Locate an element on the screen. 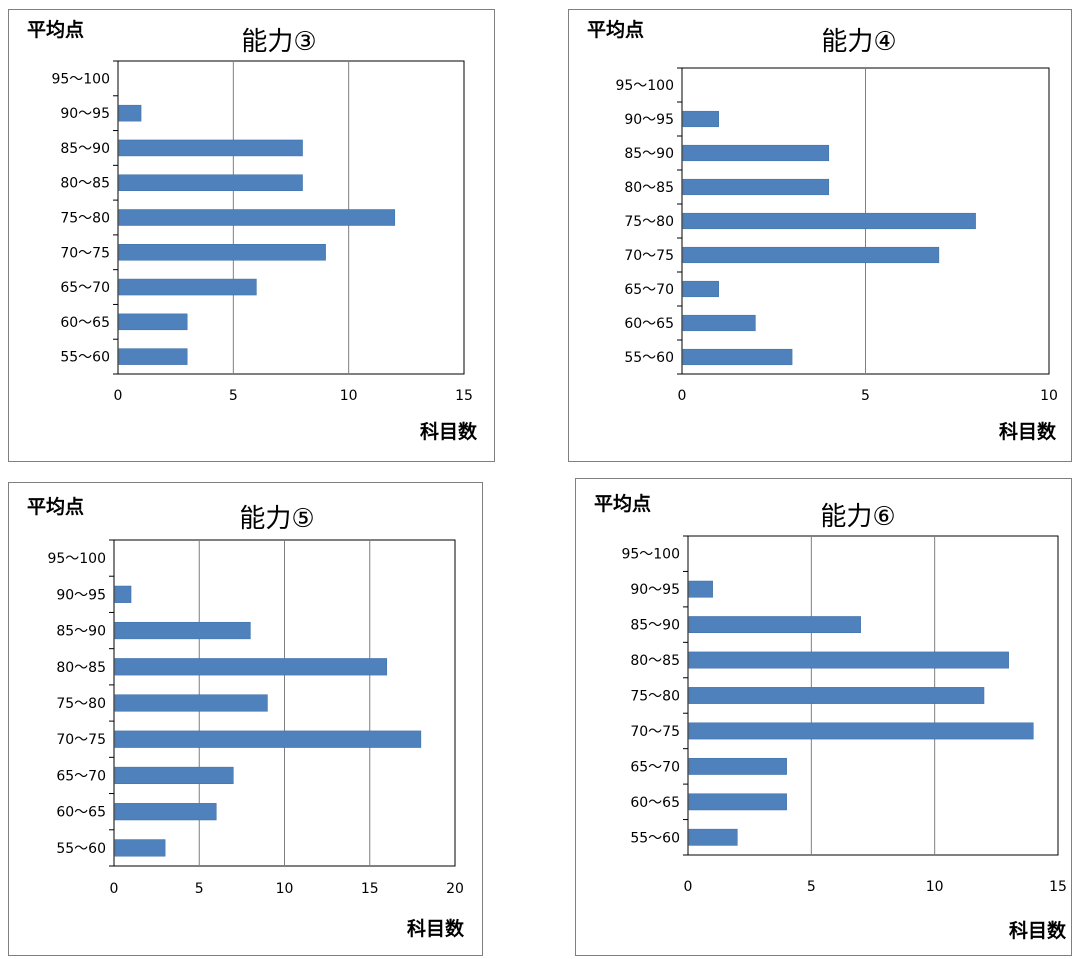  chart-title: 能力③ is located at coordinates (278, 42).